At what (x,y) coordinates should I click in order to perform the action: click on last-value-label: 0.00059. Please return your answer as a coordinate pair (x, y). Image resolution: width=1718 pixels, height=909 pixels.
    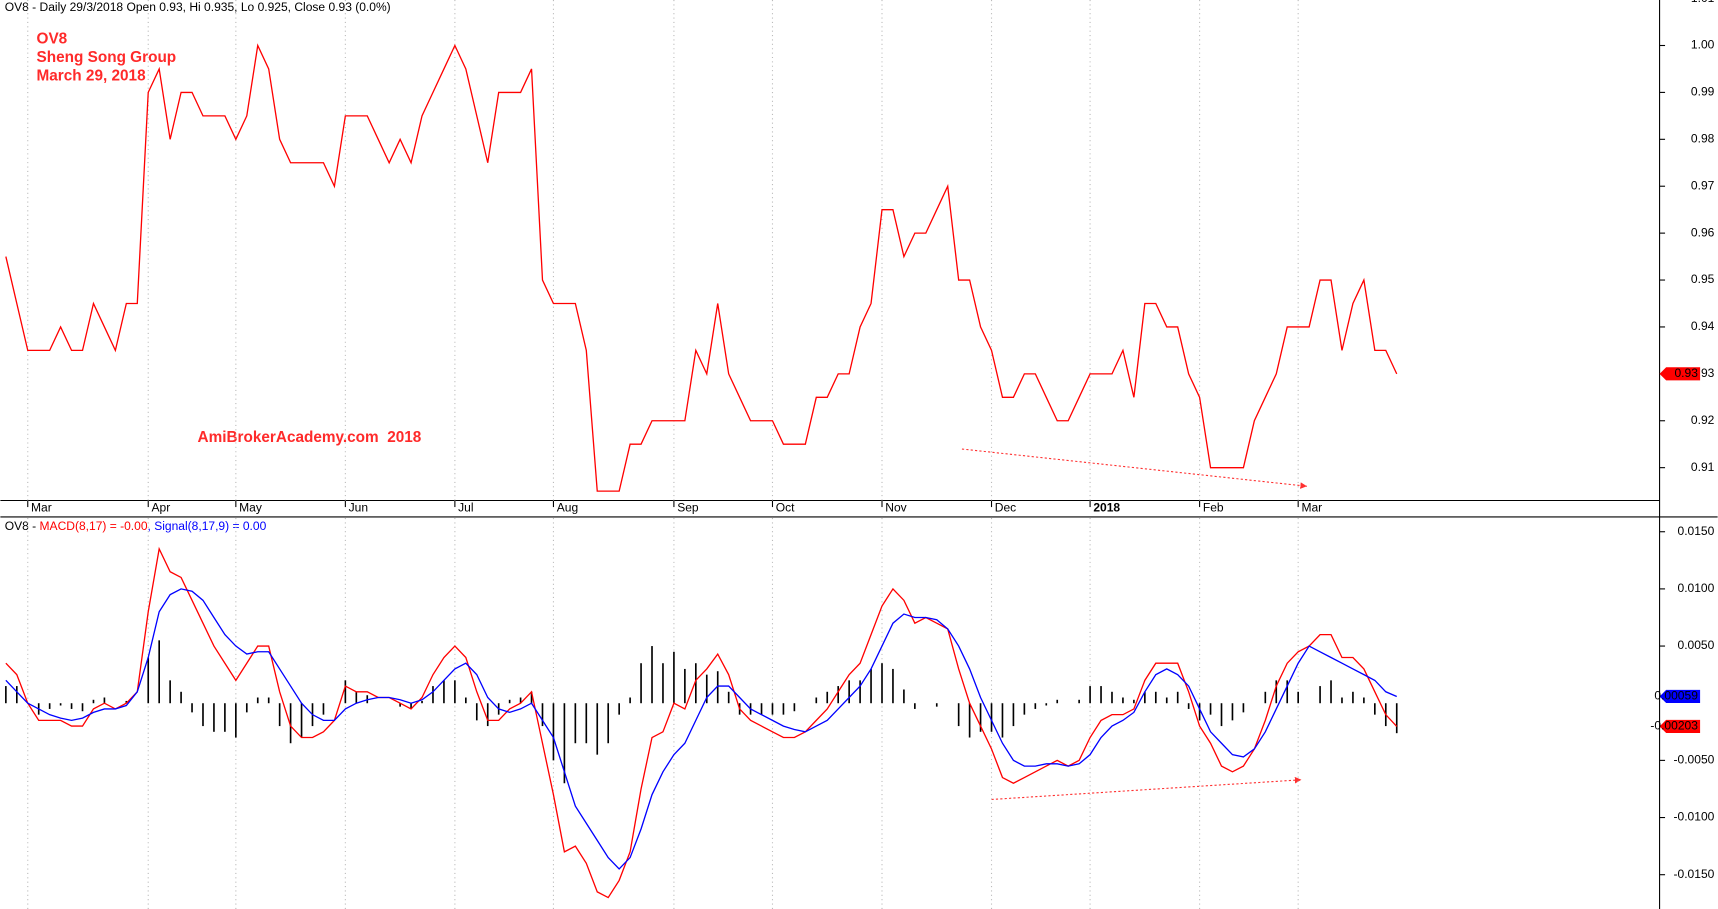
    Looking at the image, I should click on (1676, 696).